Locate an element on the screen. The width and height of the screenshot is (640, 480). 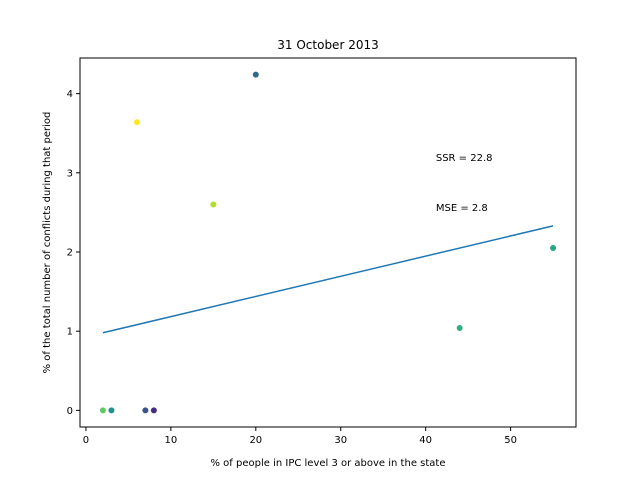
annotation-ssr: SSR = 22.8 is located at coordinates (464, 158).